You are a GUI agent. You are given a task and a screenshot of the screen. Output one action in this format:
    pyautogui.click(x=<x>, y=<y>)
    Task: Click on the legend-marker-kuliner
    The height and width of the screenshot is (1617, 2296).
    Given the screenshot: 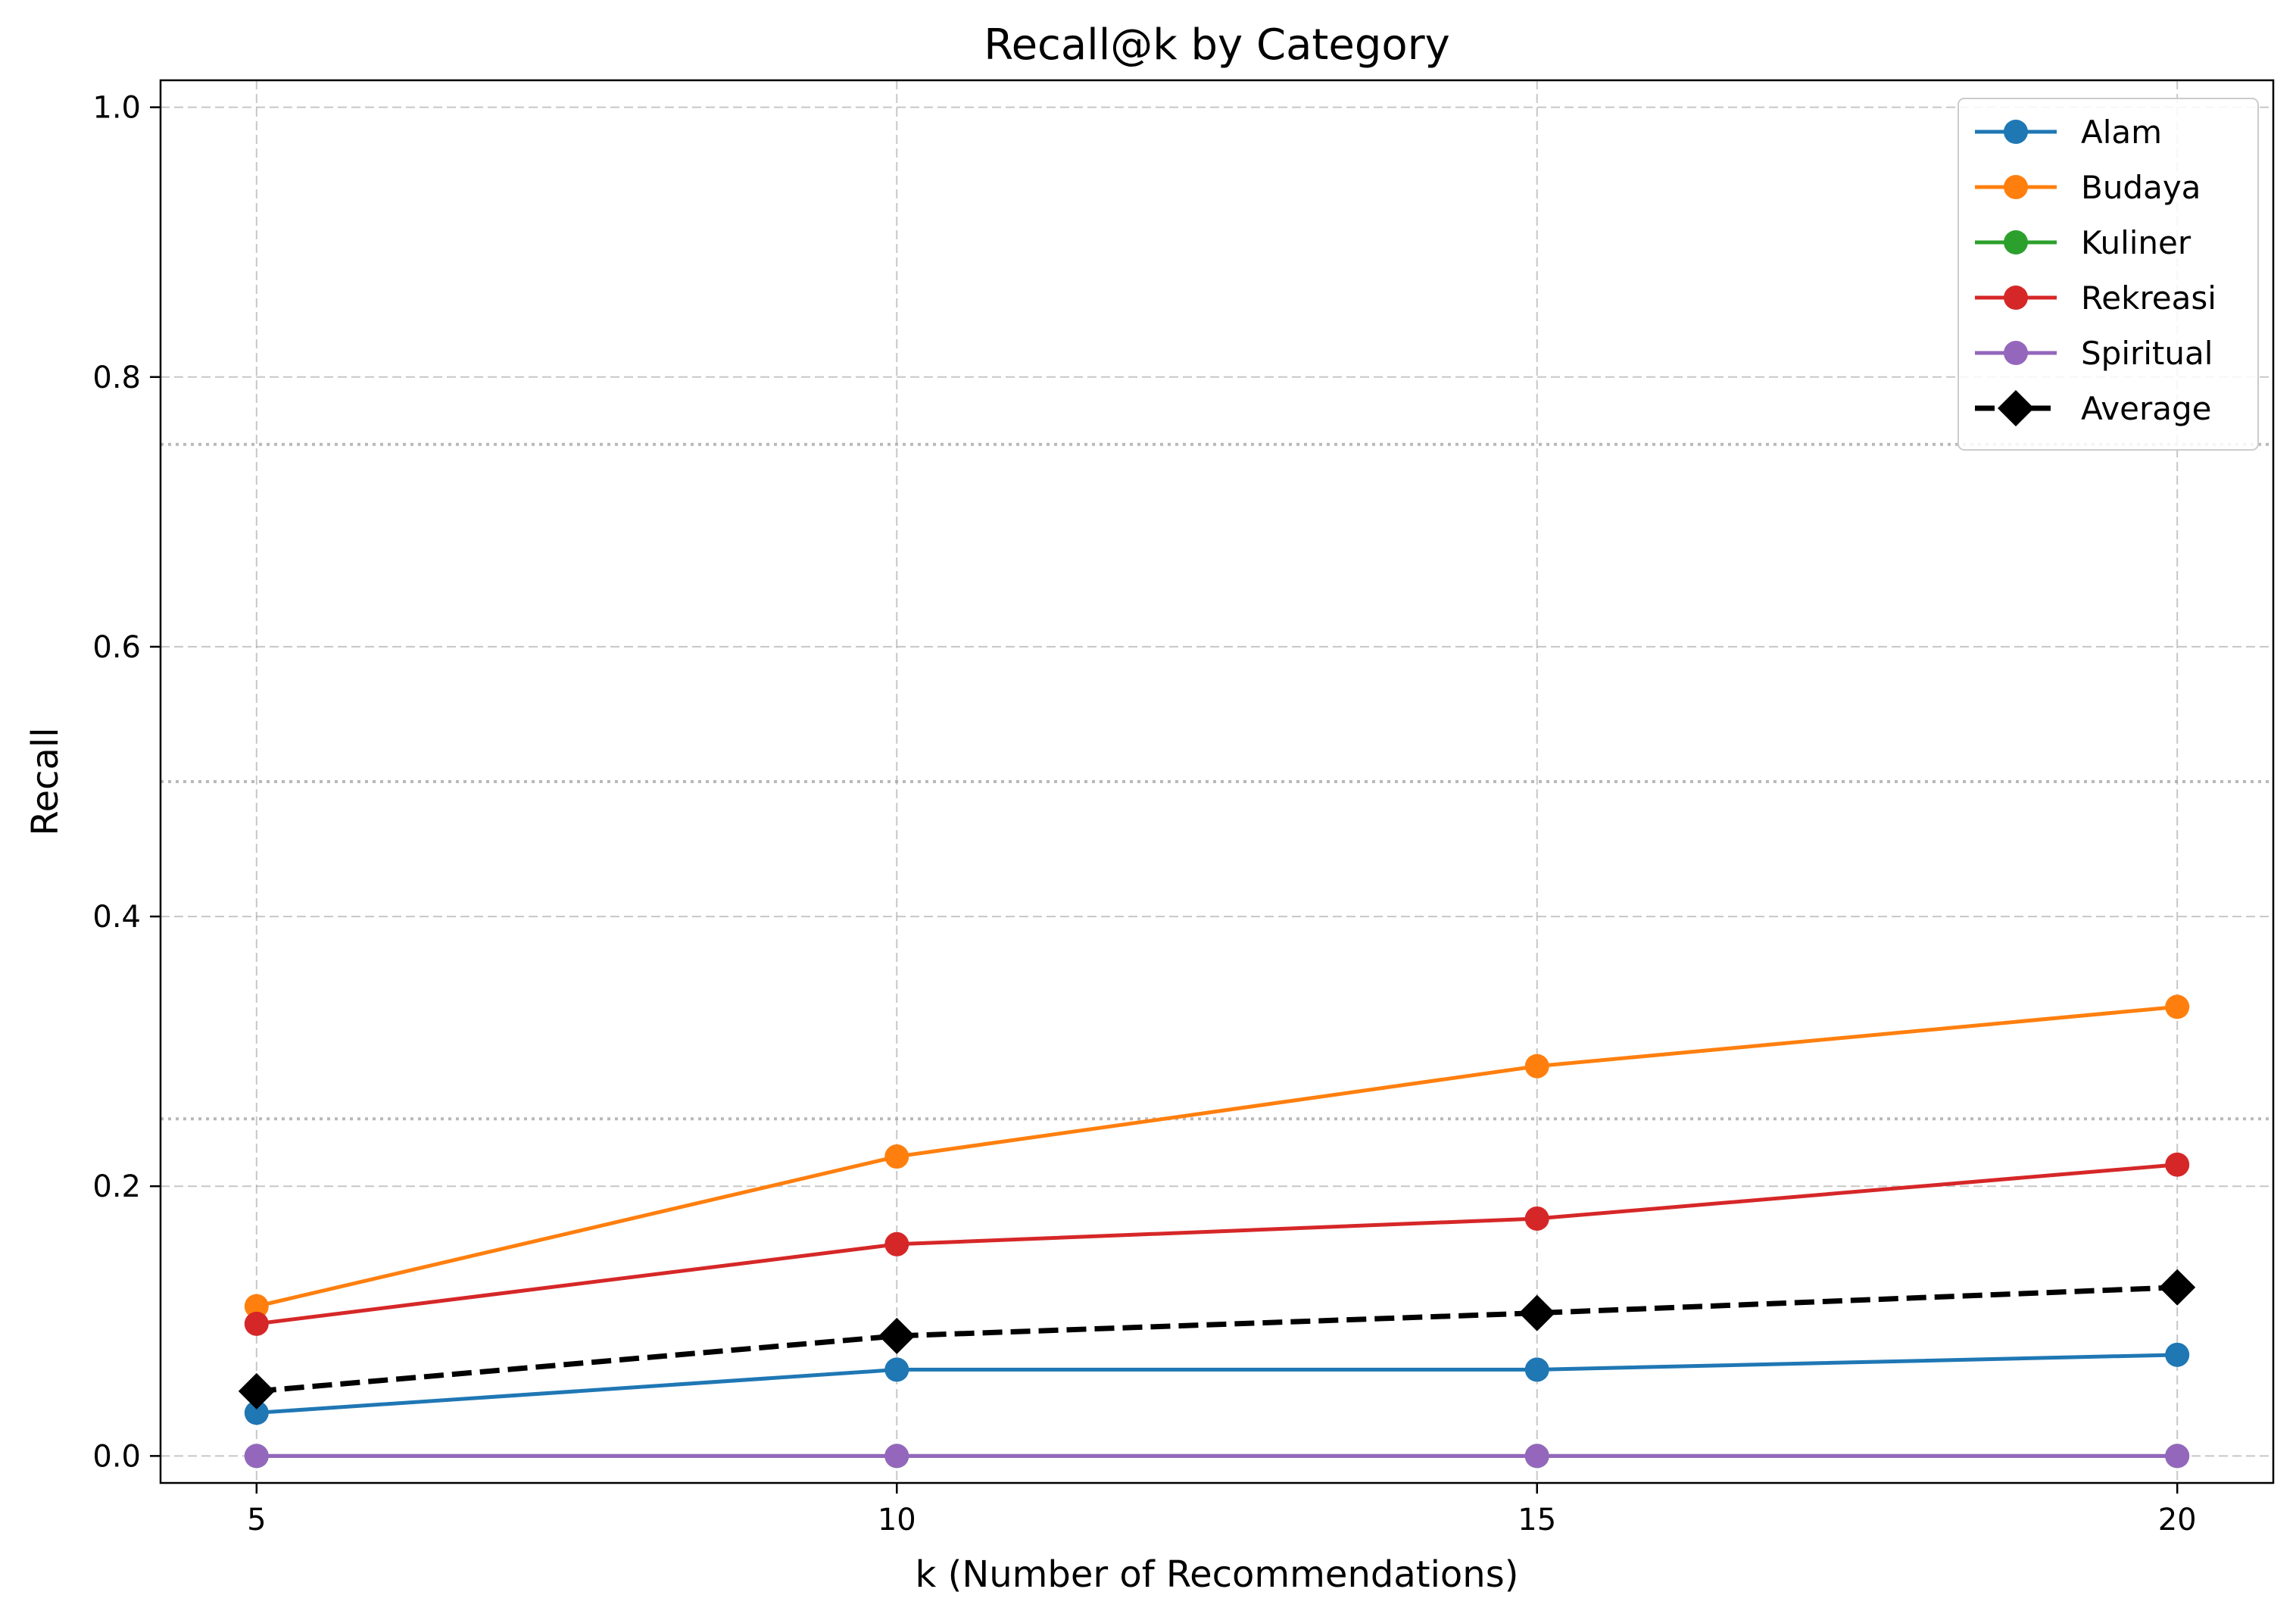 What is the action you would take?
    pyautogui.click(x=2016, y=242)
    